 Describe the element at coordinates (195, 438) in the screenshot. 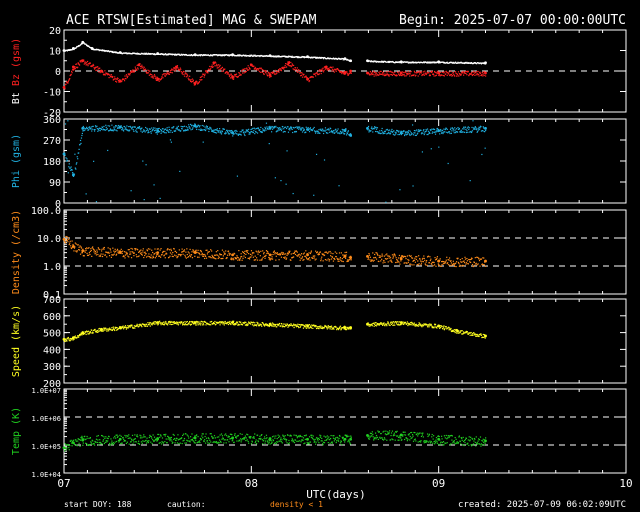

I see `data-point` at that location.